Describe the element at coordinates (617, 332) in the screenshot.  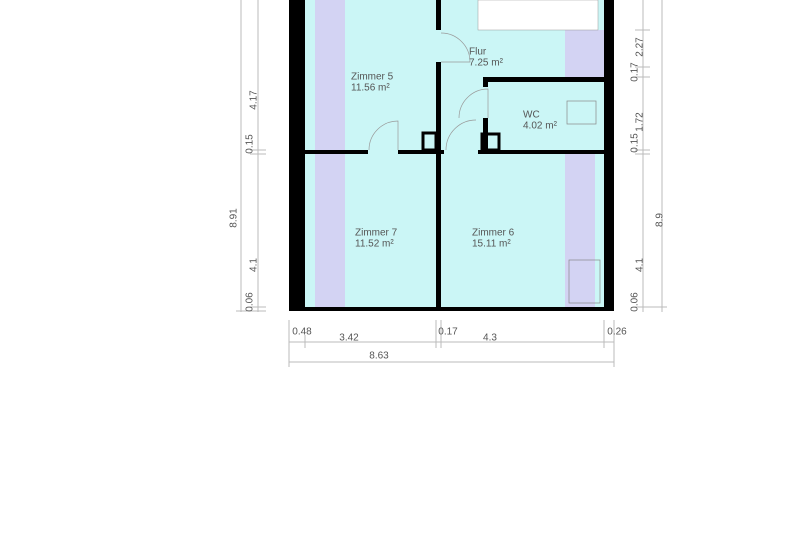
I see `dimension-label: 0.26` at that location.